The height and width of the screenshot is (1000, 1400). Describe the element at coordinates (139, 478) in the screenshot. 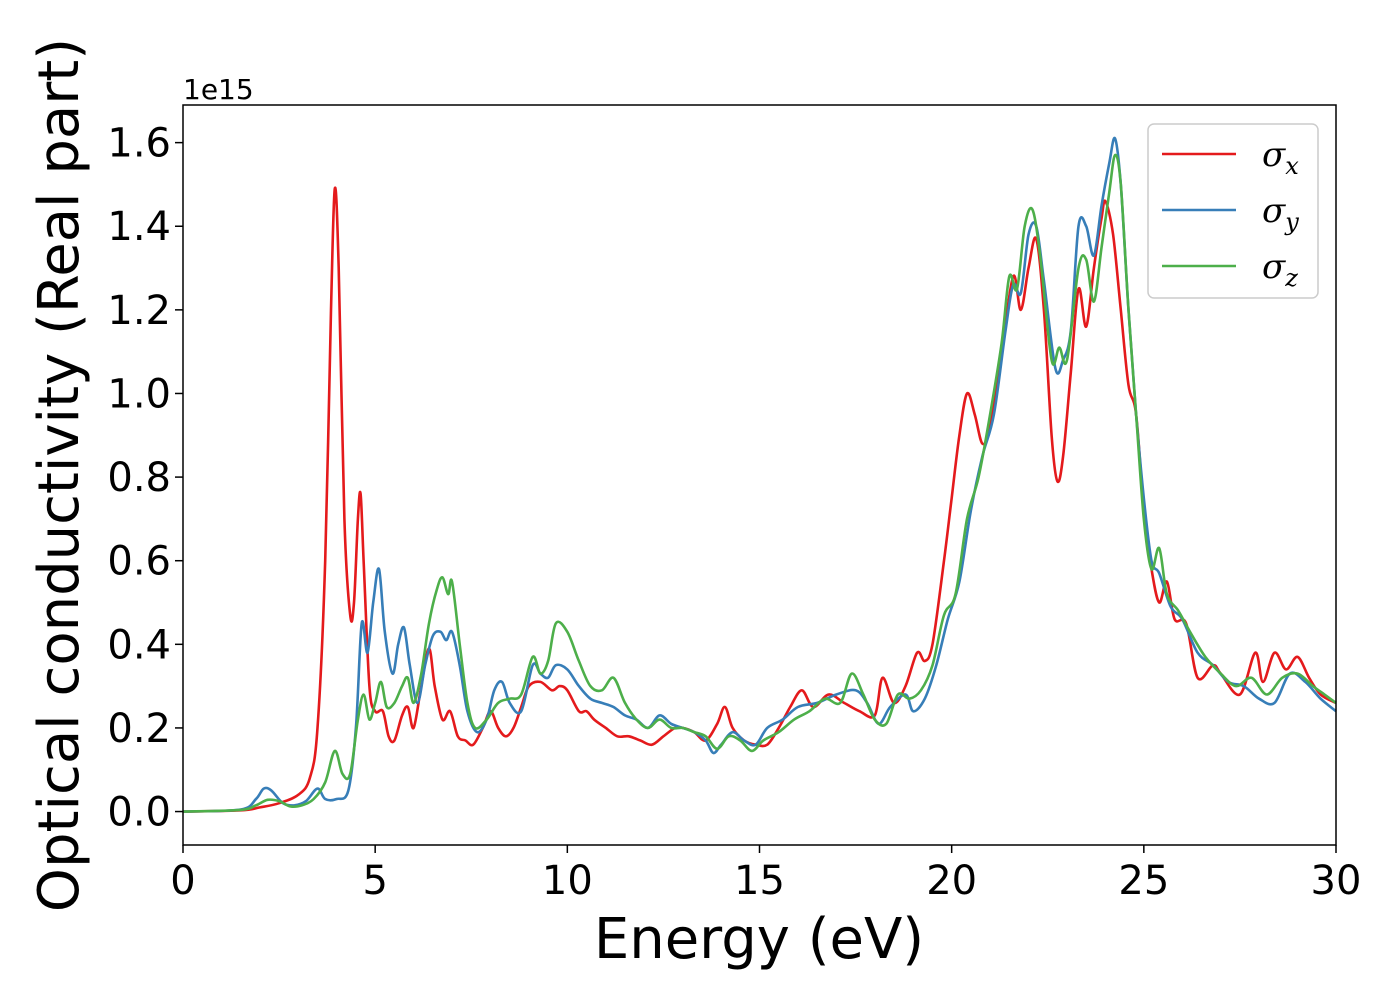

I see `y-tick-label: 0.8` at that location.